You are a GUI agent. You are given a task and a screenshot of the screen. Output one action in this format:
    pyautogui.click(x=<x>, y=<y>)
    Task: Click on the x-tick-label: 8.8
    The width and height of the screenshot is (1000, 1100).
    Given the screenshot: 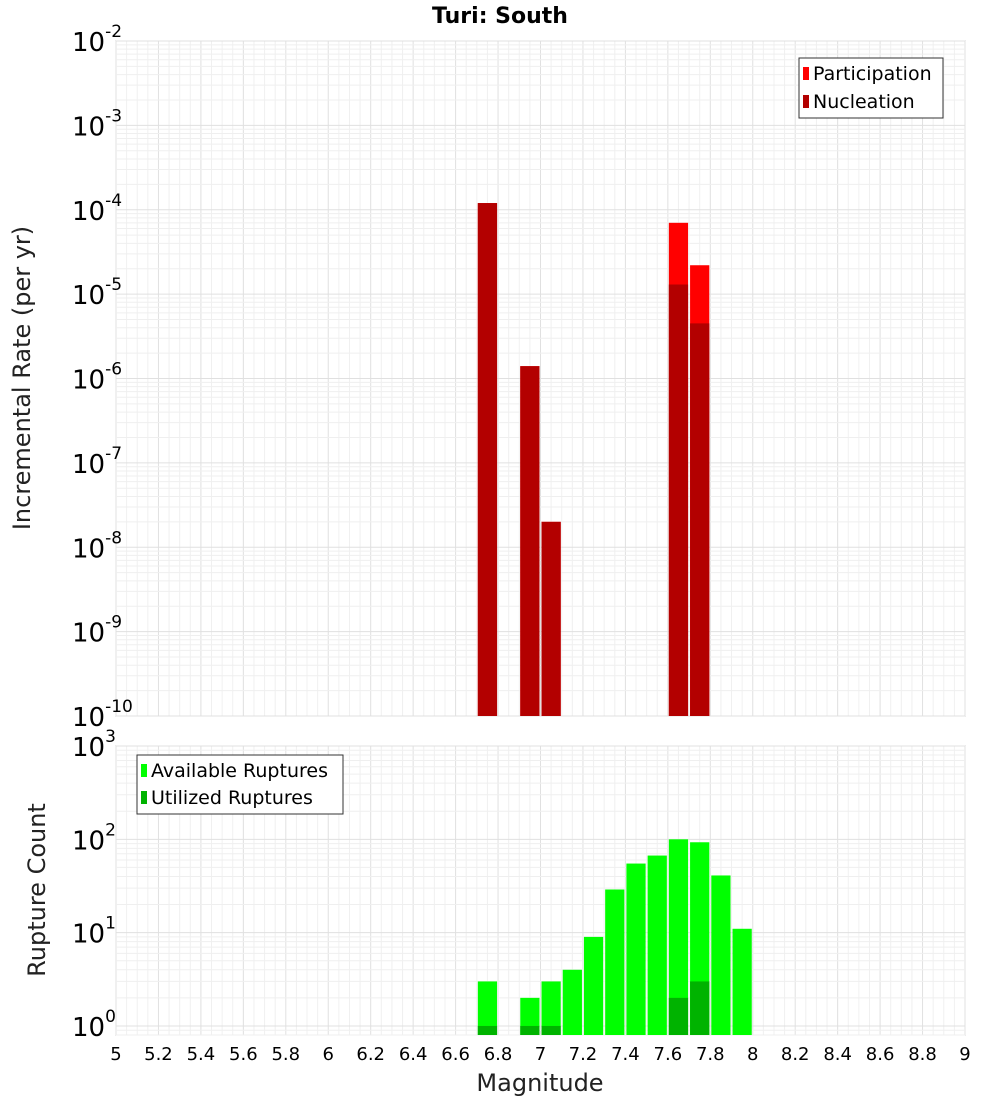 What is the action you would take?
    pyautogui.click(x=922, y=1054)
    